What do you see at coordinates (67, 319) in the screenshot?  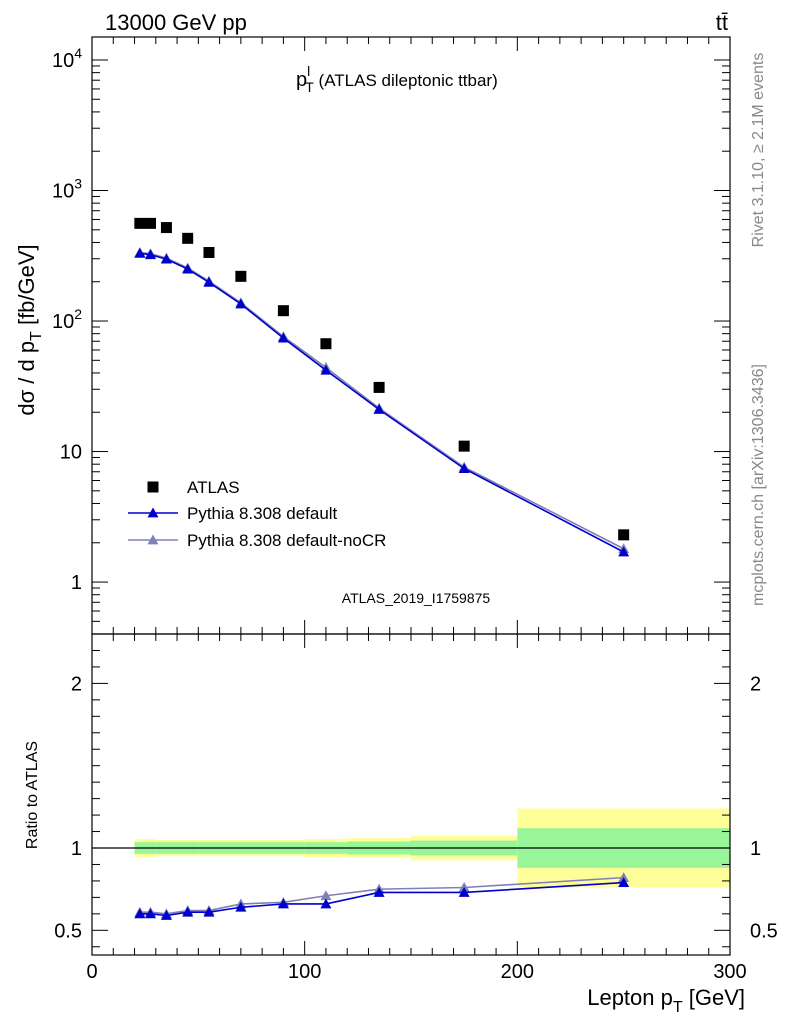 I see `y-tick-label: 10²` at bounding box center [67, 319].